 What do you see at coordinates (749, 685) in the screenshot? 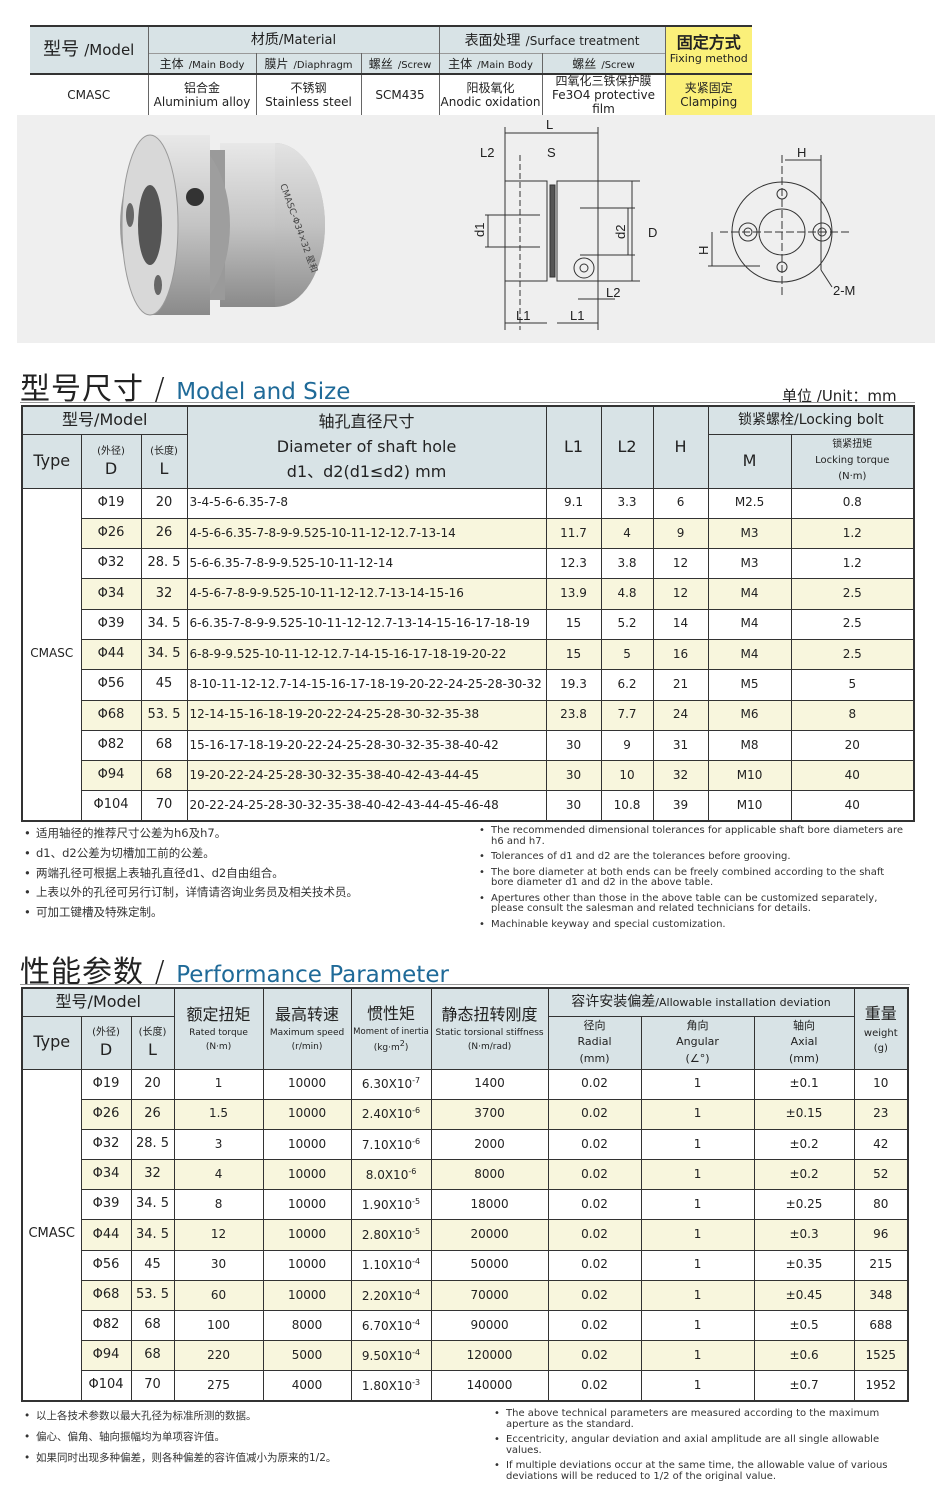
I see `bolt-size-cell: M5` at bounding box center [749, 685].